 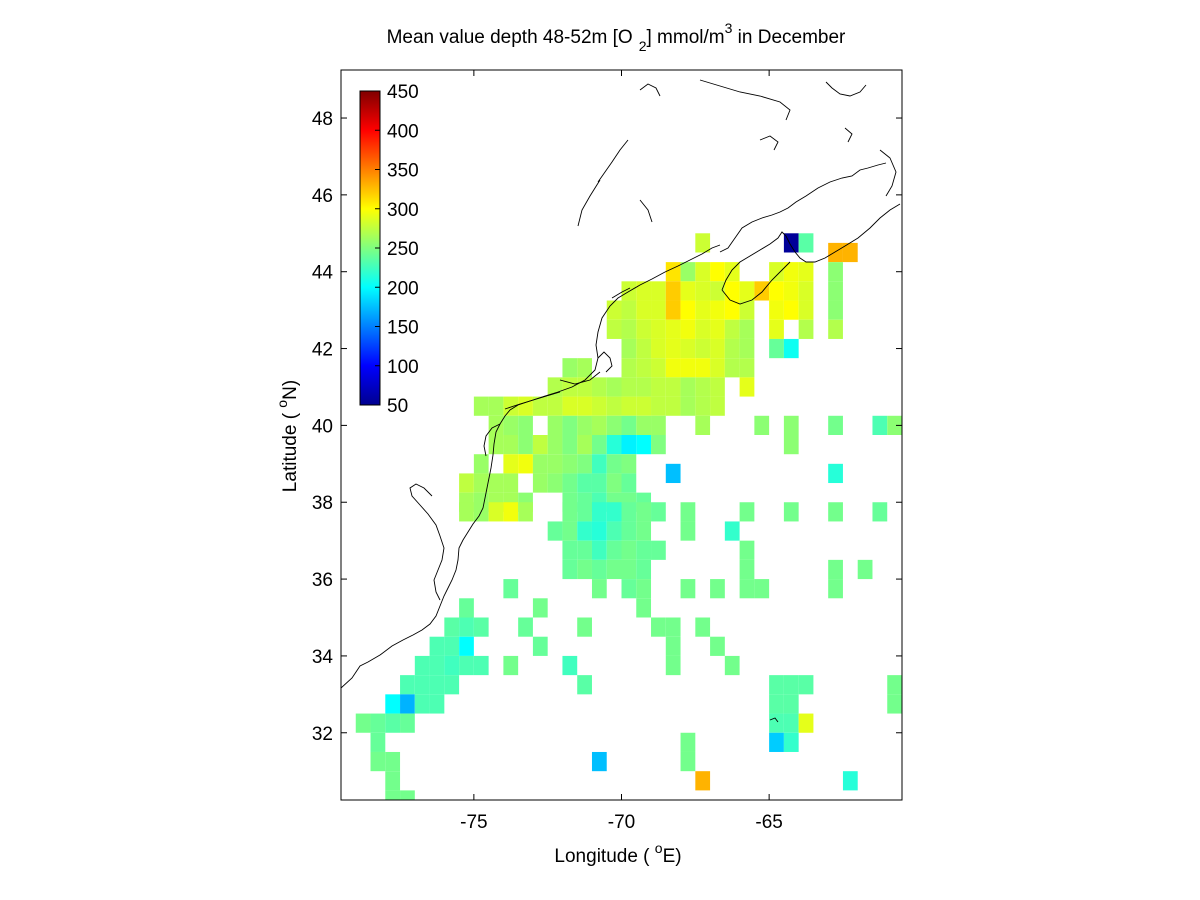 I want to click on x-axis-label: Longitude ( oE), so click(x=617, y=853).